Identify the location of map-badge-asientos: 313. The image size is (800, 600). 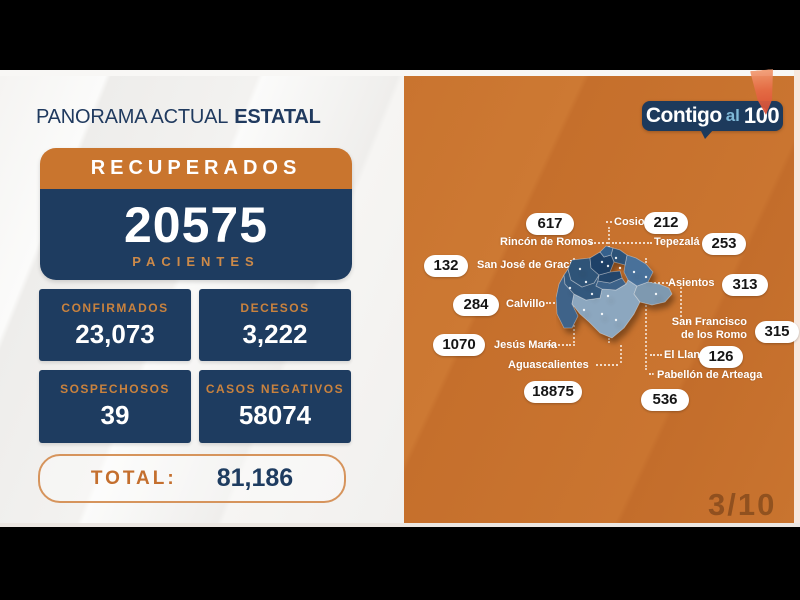
(745, 285).